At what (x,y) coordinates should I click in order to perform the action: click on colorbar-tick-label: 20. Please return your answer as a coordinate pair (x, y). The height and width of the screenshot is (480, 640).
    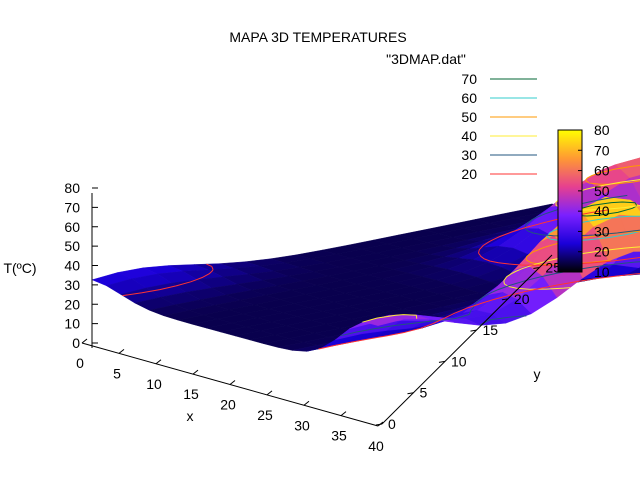
    Looking at the image, I should click on (602, 252).